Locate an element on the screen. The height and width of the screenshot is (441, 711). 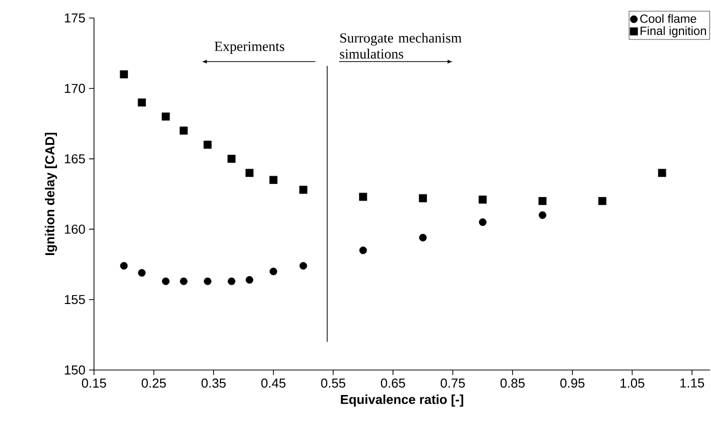
x-tick-label: 0.65 is located at coordinates (393, 383).